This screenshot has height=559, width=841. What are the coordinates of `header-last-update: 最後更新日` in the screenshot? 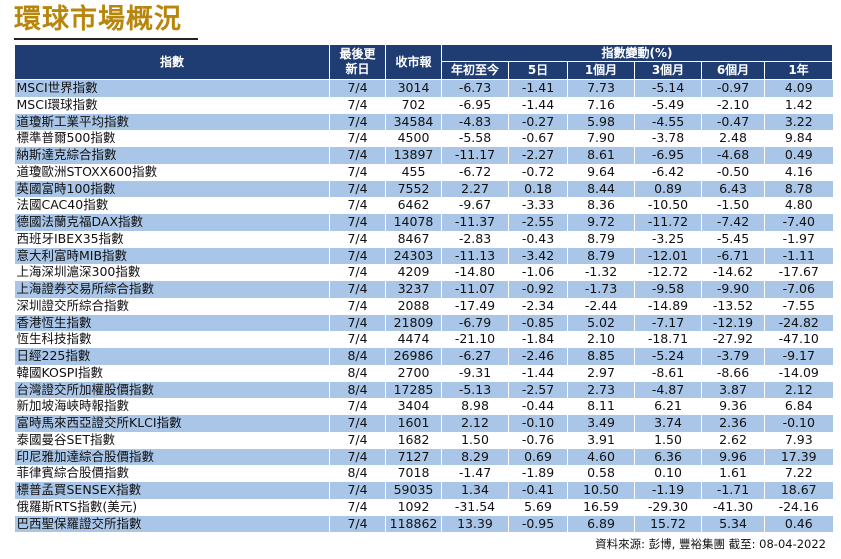 It's located at (357, 62).